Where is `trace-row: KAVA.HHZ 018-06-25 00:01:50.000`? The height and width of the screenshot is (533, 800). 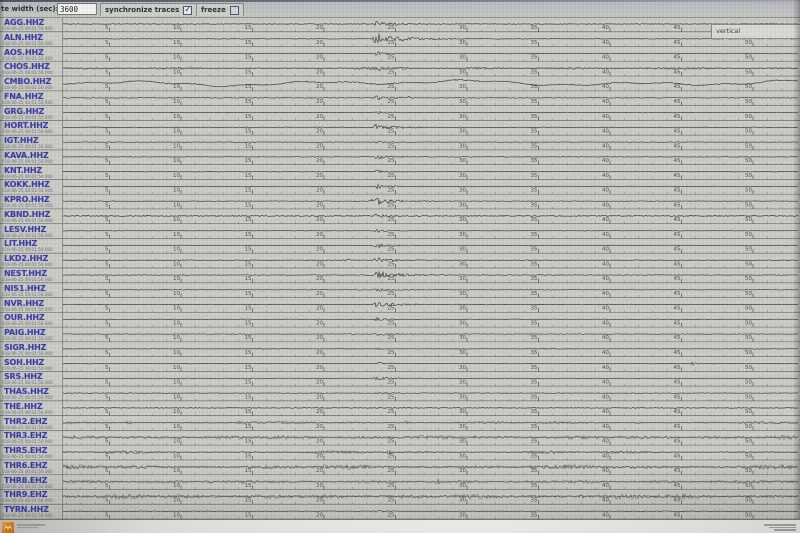
trace-row: KAVA.HHZ 018-06-25 00:01:50.000 is located at coordinates (31, 157).